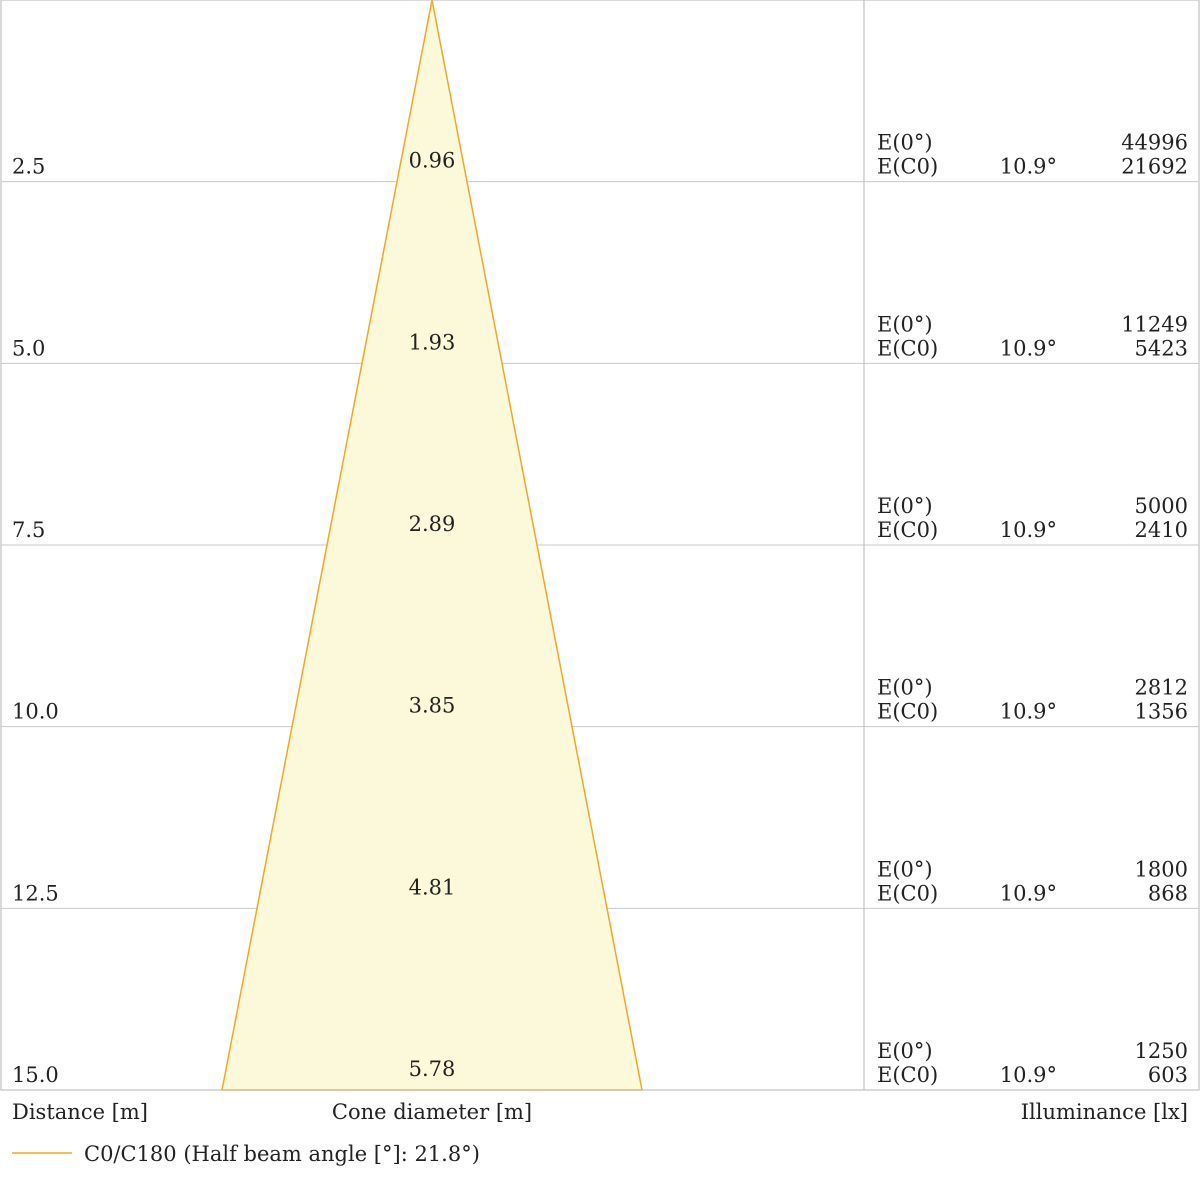  What do you see at coordinates (282, 1154) in the screenshot?
I see `legend-label: C0/C180 (Half beam angle [°]: 21.8°)` at bounding box center [282, 1154].